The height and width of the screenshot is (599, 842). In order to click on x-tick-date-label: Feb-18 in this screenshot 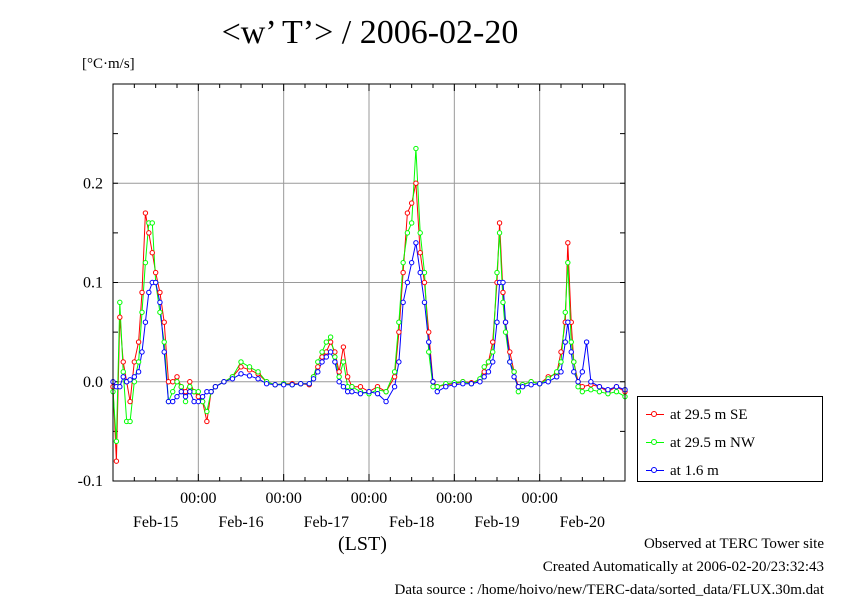, I will do `click(411, 522)`.